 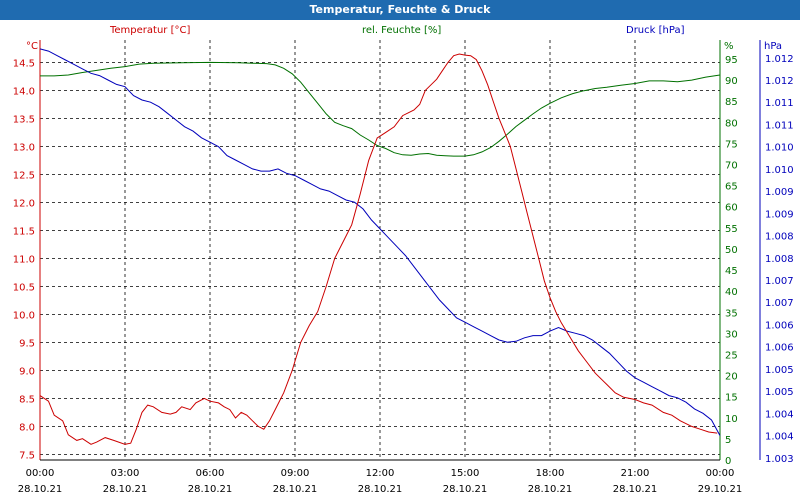 I want to click on temperature-tick-label: 11.5, so click(x=24, y=231).